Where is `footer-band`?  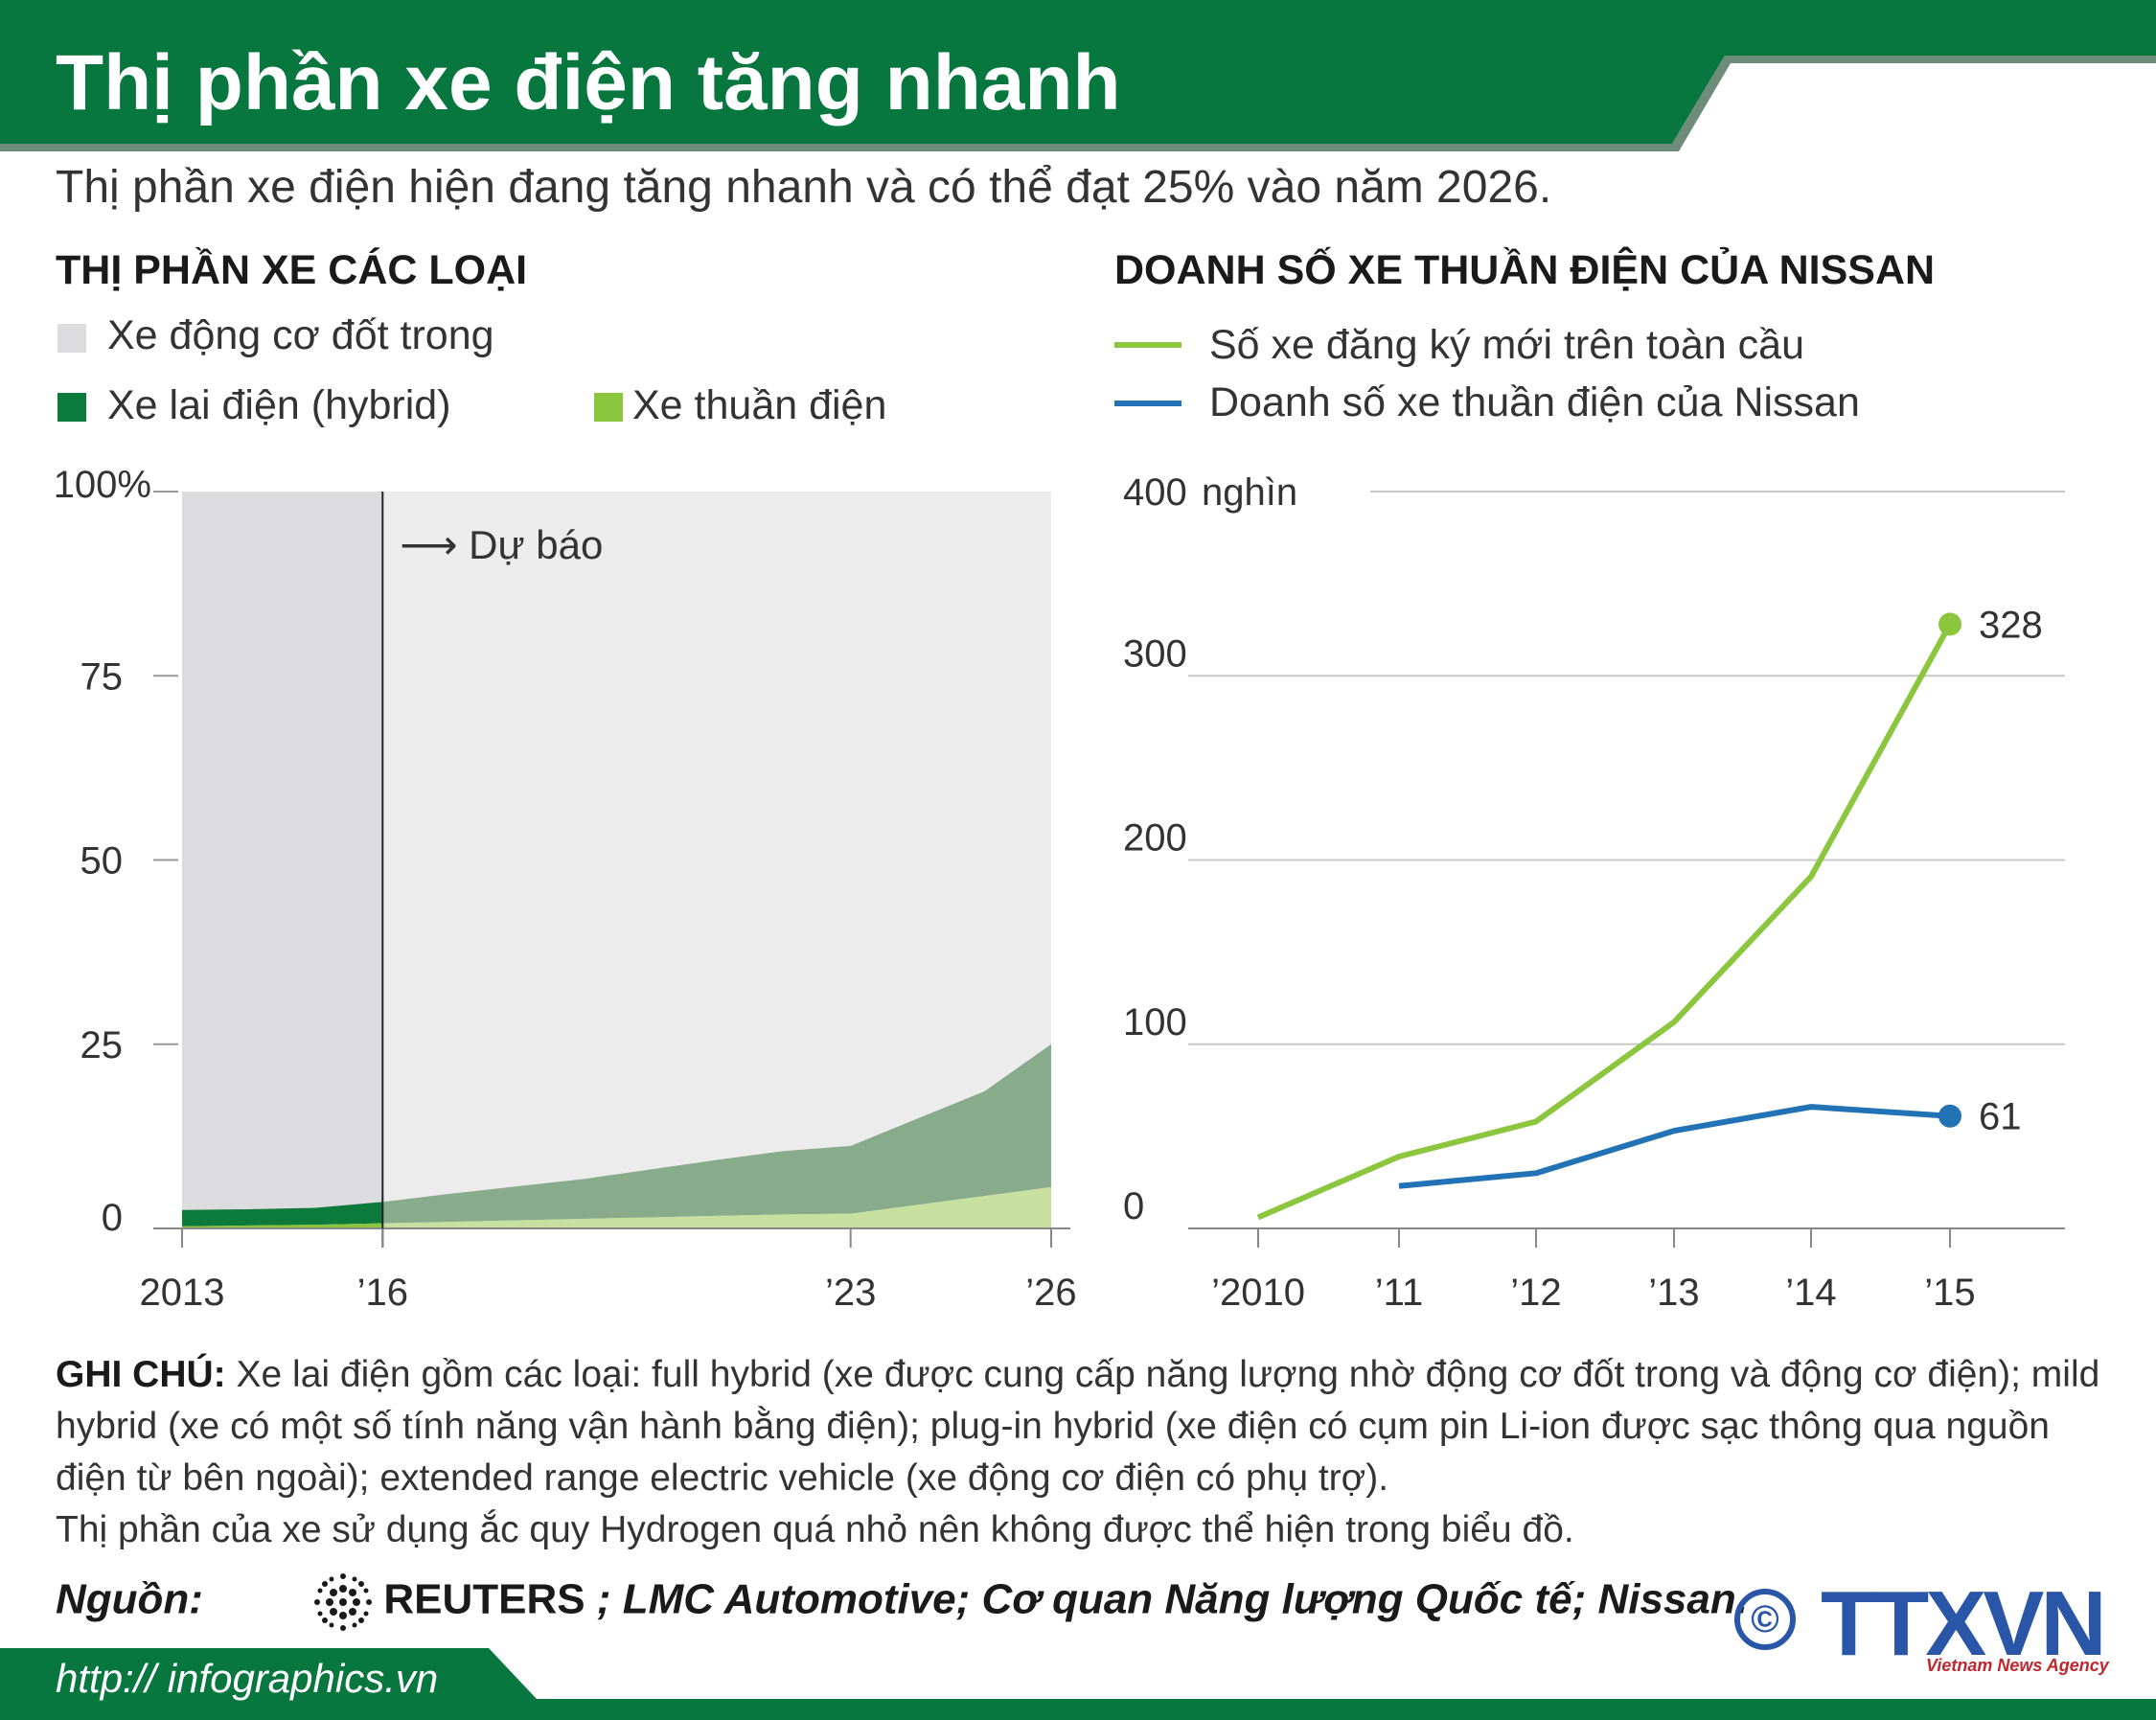
footer-band is located at coordinates (1078, 1684).